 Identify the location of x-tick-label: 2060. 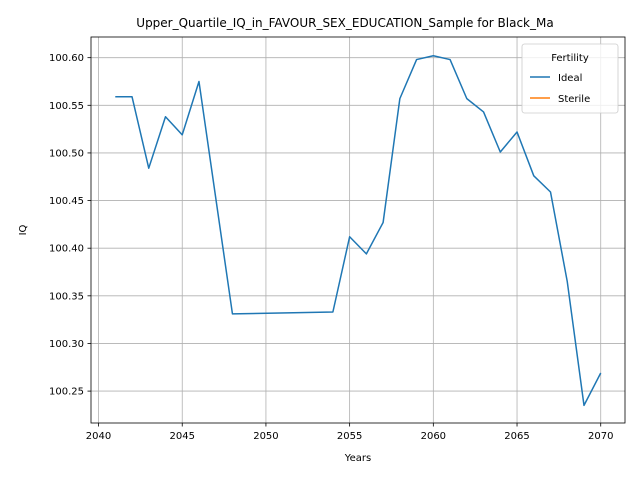
(433, 436).